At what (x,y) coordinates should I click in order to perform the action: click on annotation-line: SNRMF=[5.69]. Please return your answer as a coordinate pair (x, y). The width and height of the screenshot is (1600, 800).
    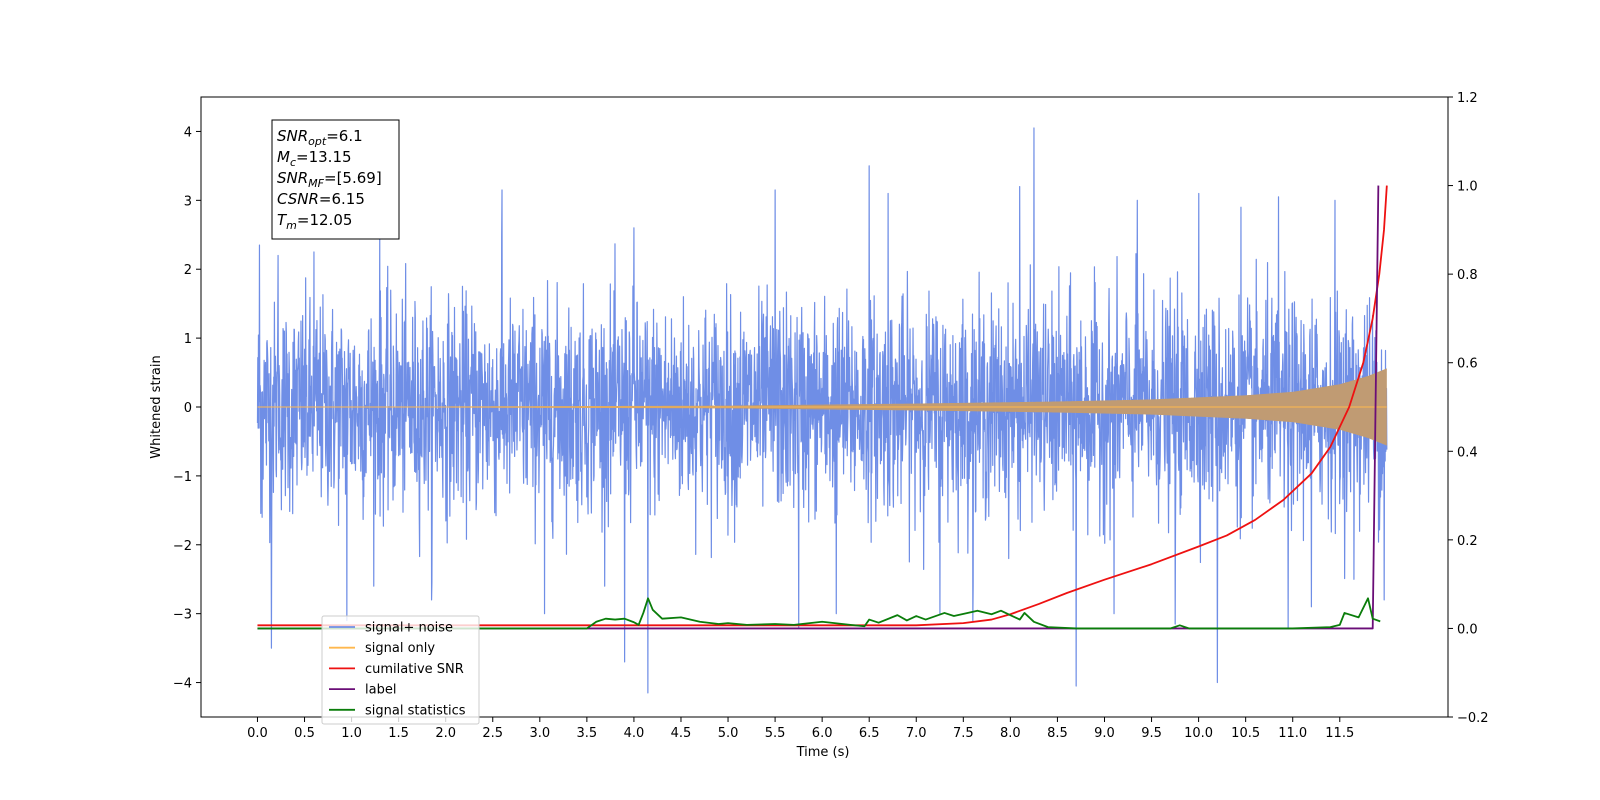
    Looking at the image, I should click on (329, 179).